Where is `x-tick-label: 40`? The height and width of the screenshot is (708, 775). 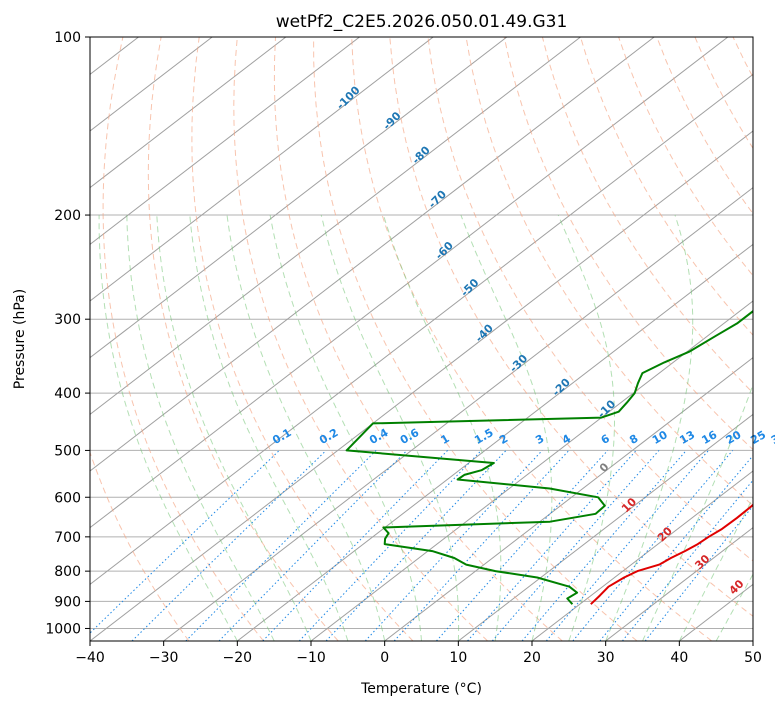
x-tick-label: 40 is located at coordinates (679, 658).